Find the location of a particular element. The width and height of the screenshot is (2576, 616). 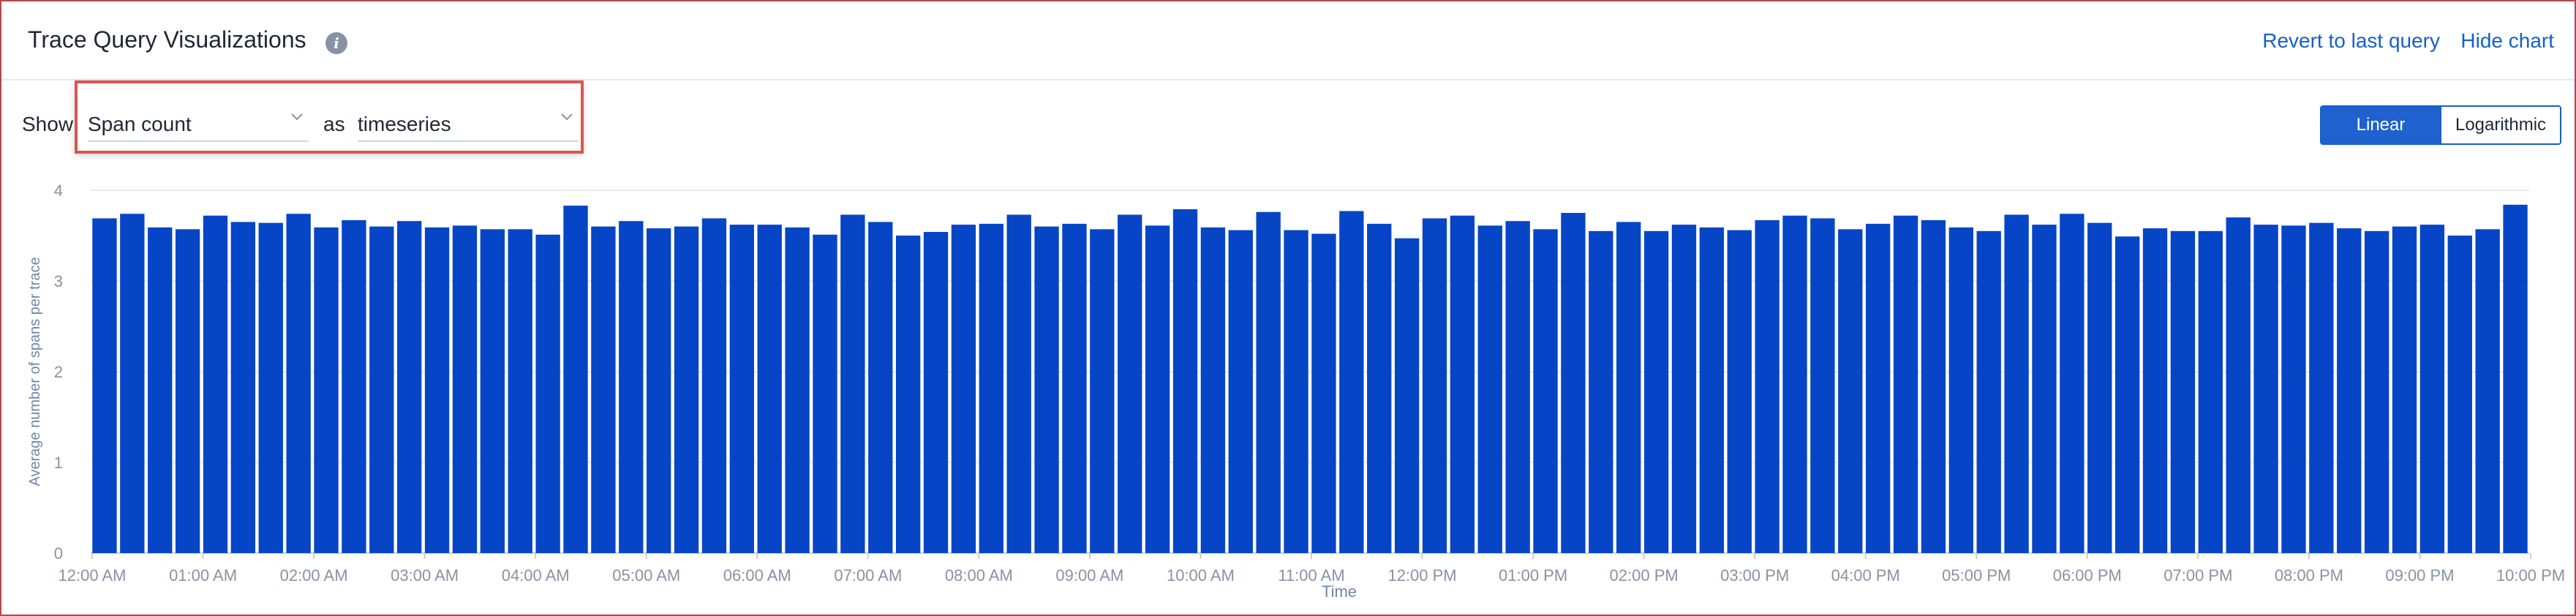

scale-option-linear: Linear is located at coordinates (2380, 125).